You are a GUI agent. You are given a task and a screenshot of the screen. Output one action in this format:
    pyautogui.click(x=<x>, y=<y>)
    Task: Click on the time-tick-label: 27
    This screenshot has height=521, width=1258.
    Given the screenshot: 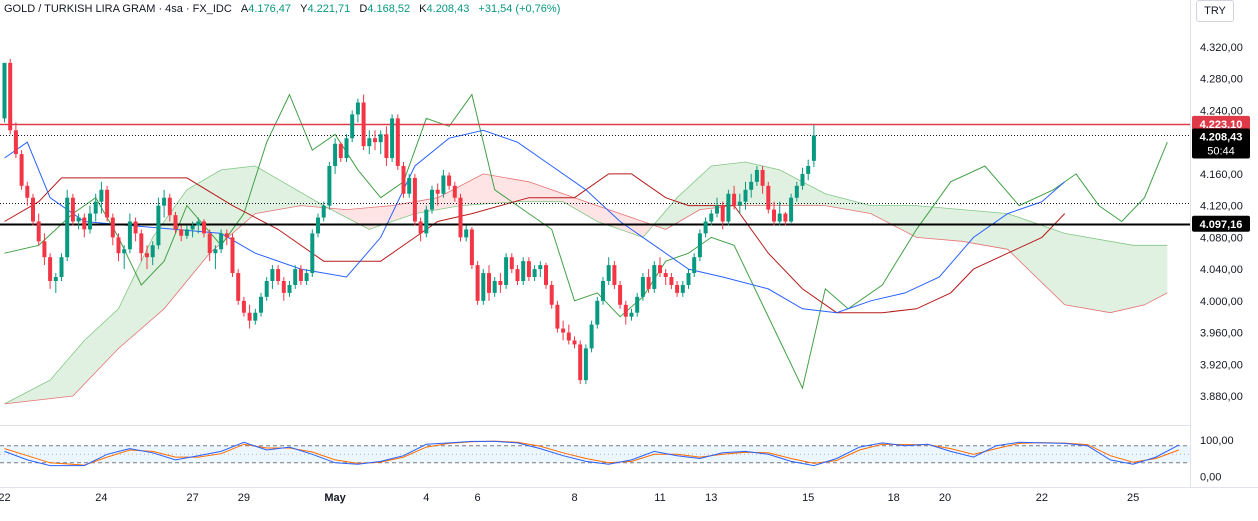 What is the action you would take?
    pyautogui.click(x=192, y=498)
    